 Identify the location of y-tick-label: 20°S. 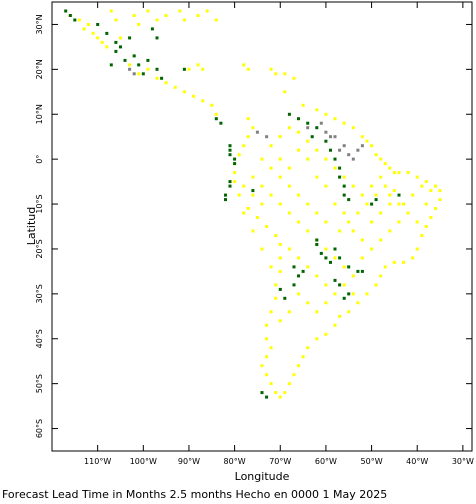
(39, 248).